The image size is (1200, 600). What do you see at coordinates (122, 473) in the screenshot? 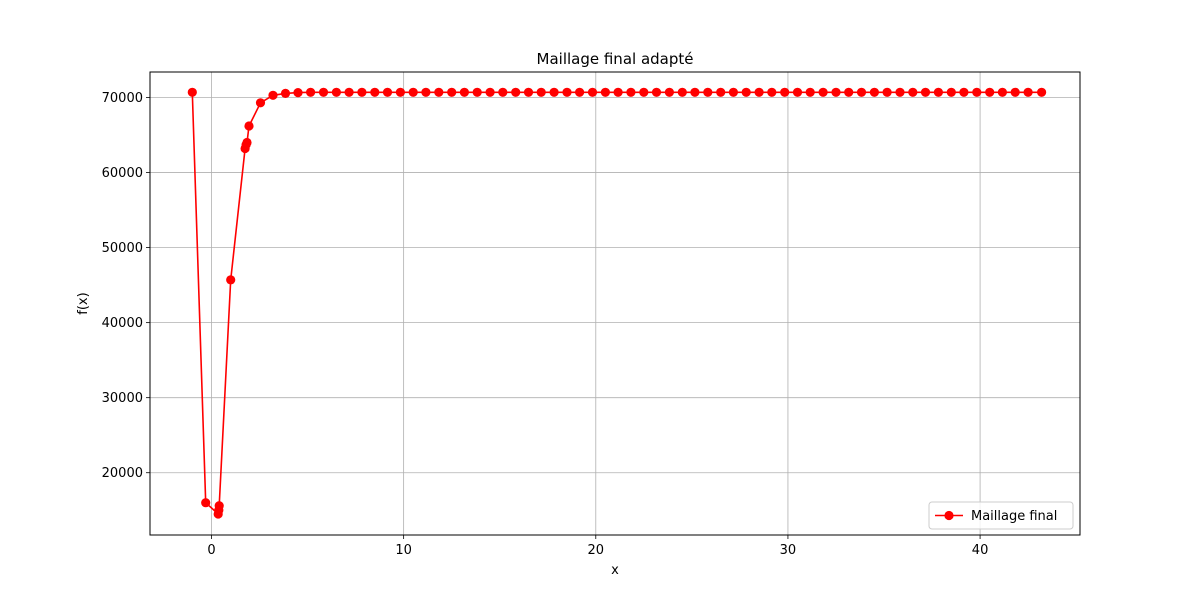
I see `y-tick-label: 20000` at bounding box center [122, 473].